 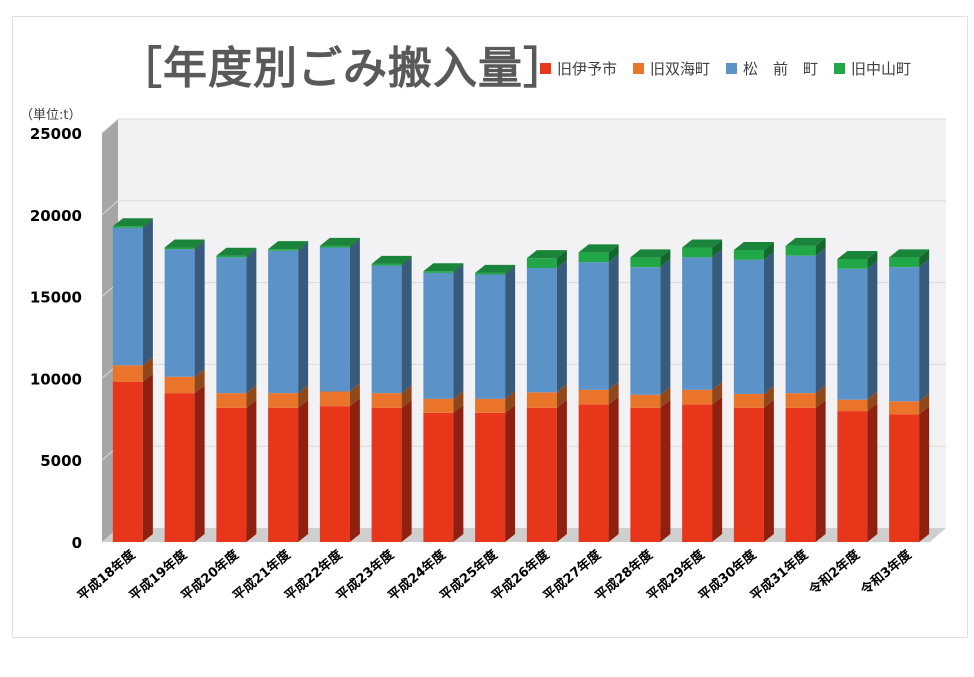 What do you see at coordinates (77, 543) in the screenshot?
I see `y-tick-label: 0` at bounding box center [77, 543].